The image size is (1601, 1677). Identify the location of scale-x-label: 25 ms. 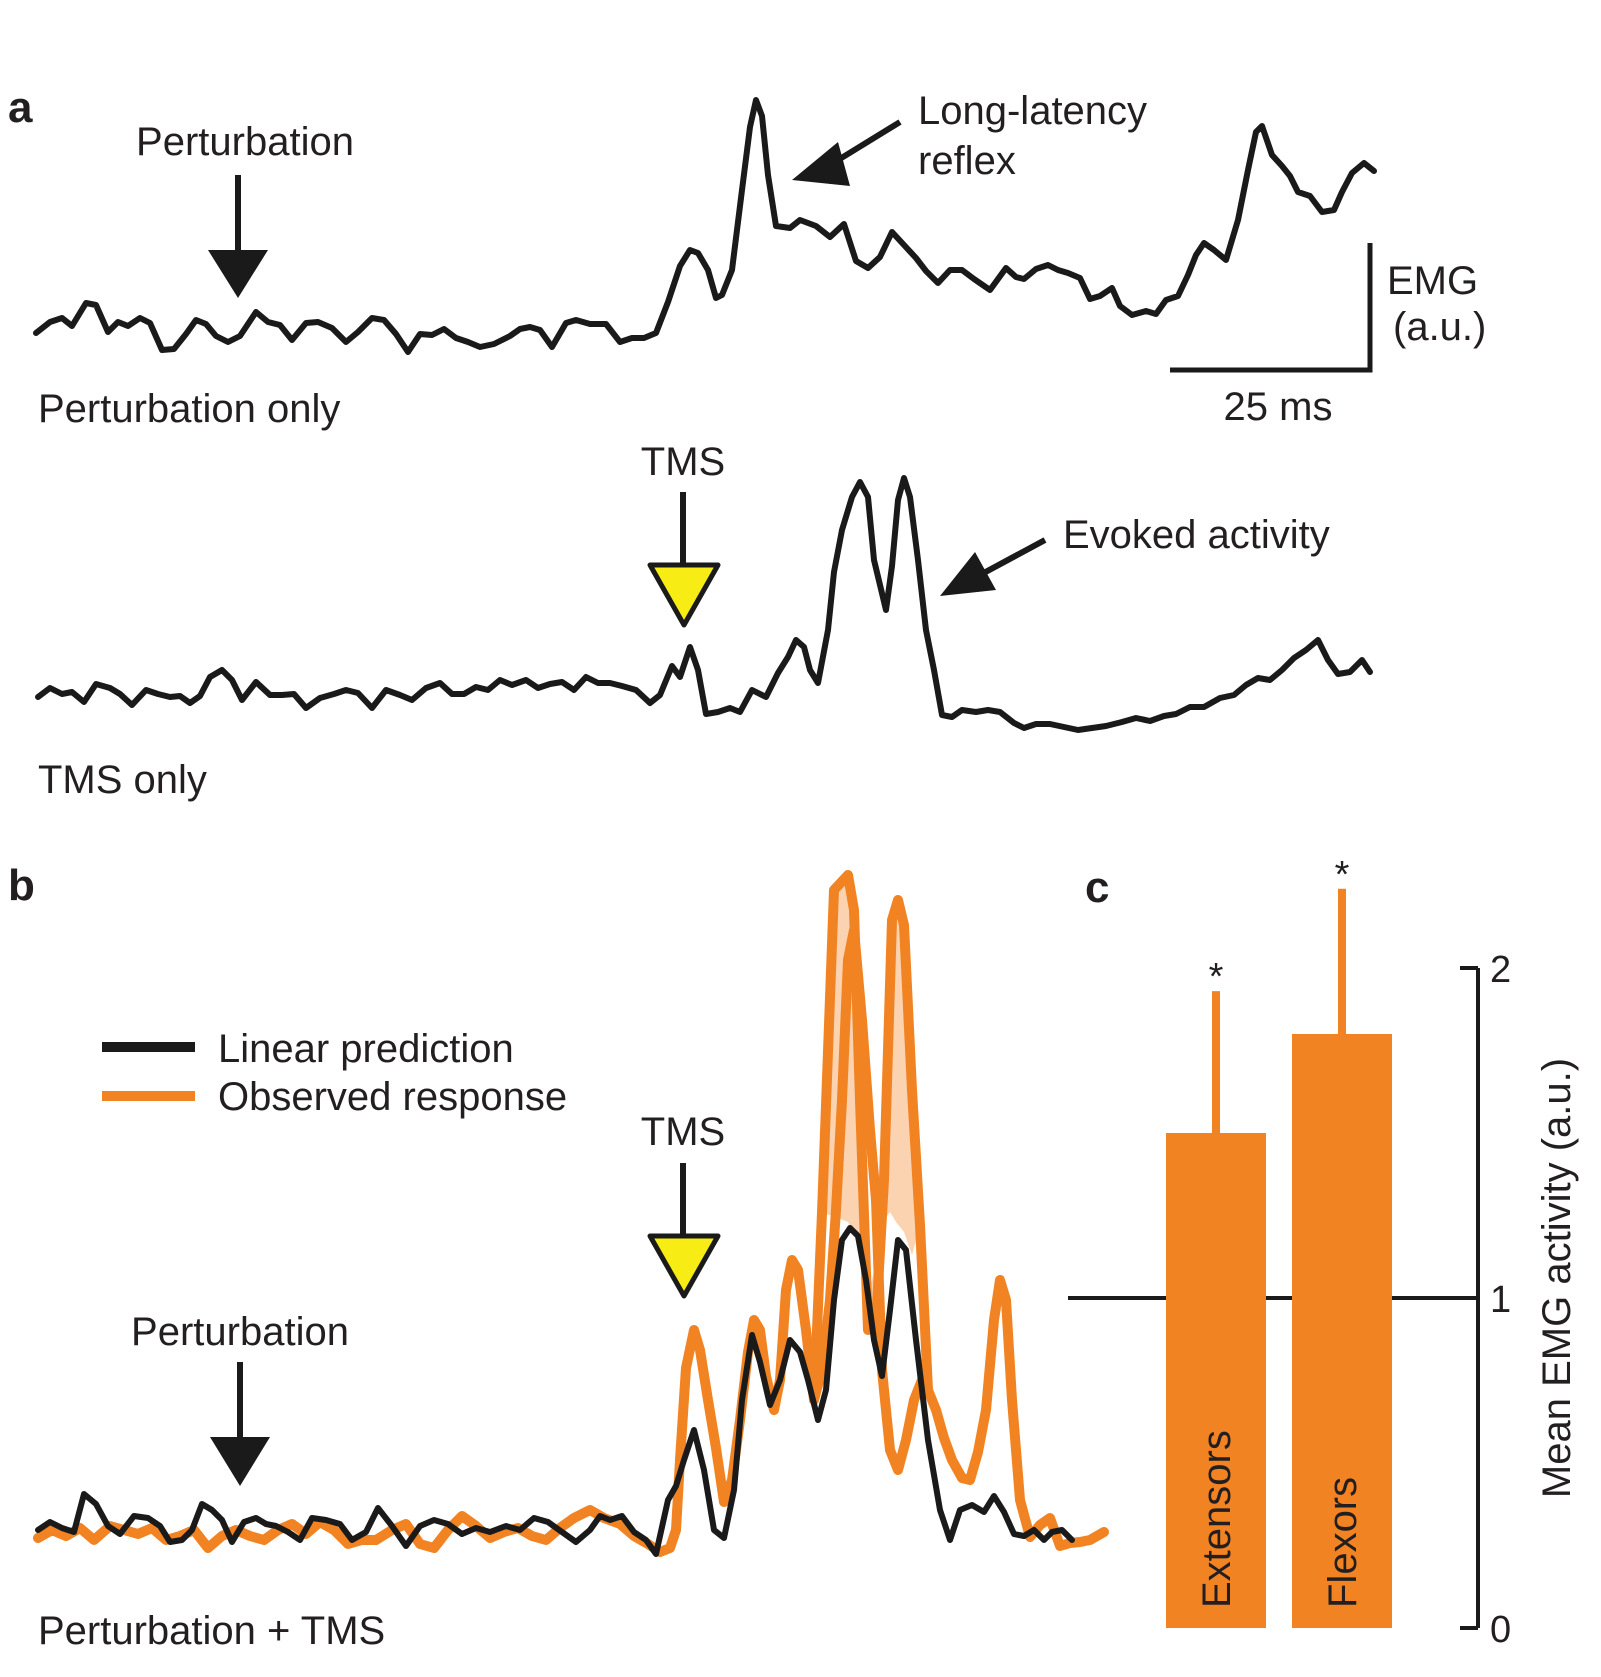
(1278, 407).